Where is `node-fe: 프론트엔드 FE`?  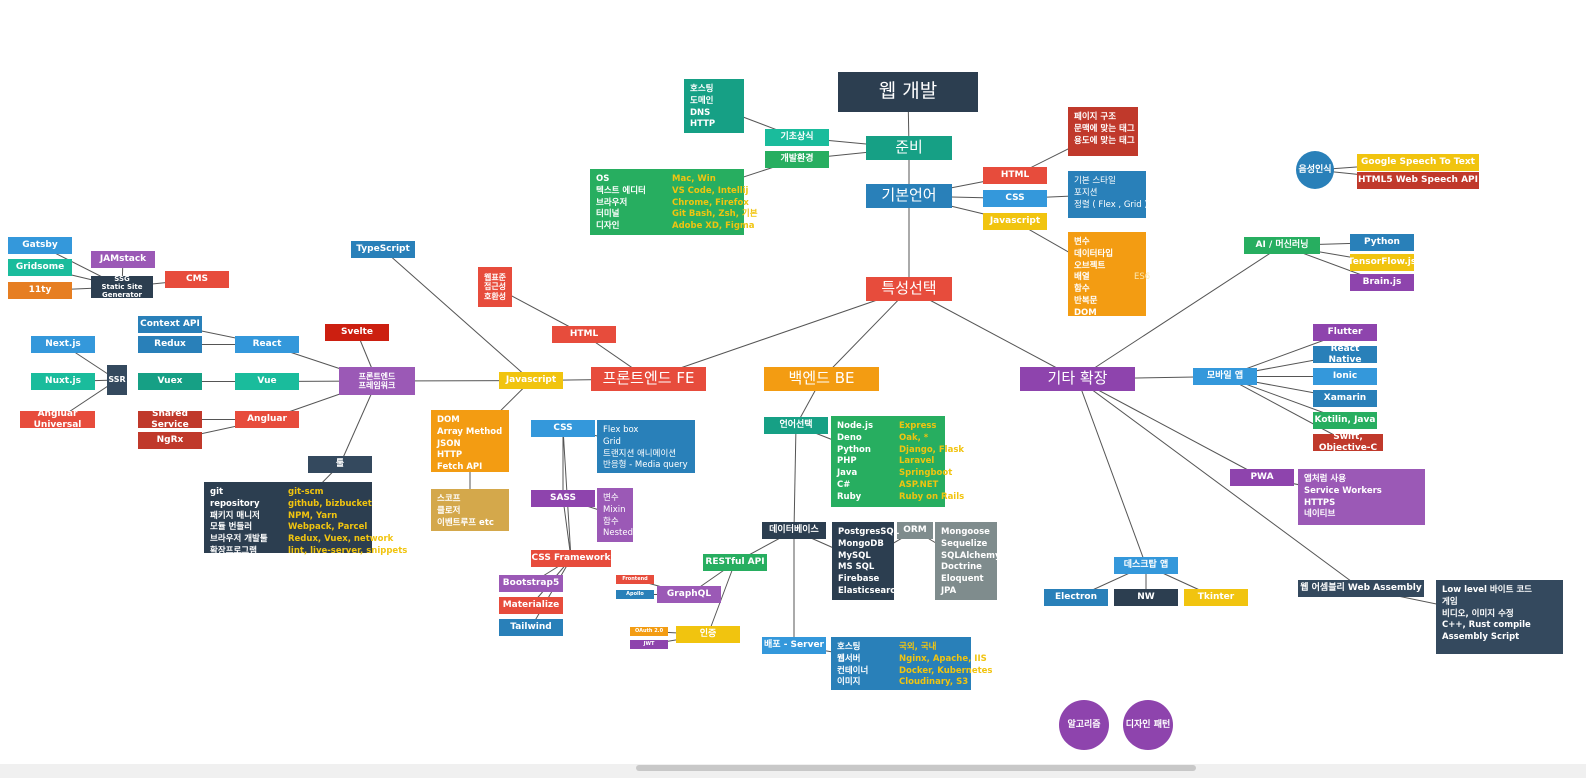
node-fe: 프론트엔드 FE is located at coordinates (648, 379).